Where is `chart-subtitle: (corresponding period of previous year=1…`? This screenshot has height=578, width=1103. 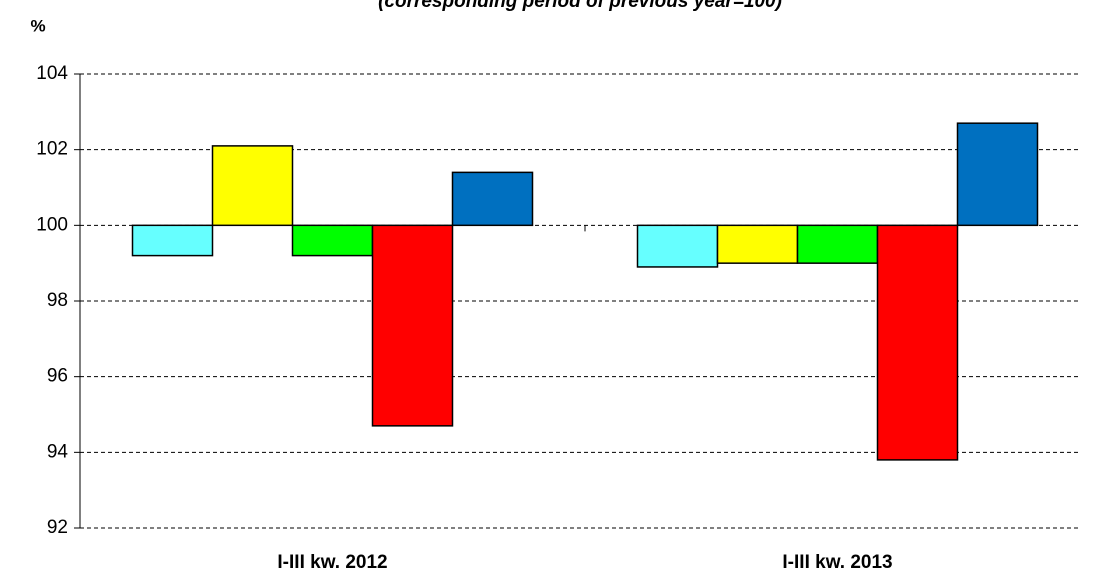 chart-subtitle: (corresponding period of previous year=1… is located at coordinates (580, 6).